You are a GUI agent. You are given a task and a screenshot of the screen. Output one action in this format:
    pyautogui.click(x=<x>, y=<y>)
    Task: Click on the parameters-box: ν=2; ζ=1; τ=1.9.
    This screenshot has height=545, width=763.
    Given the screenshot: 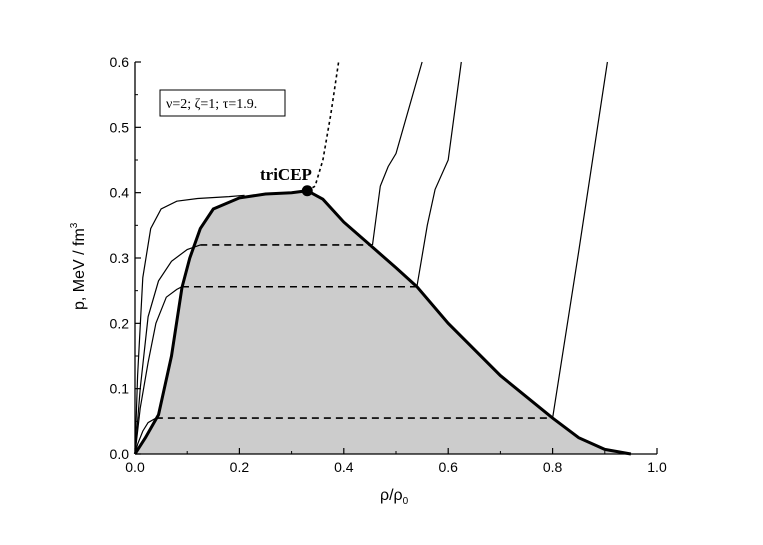 What is the action you would take?
    pyautogui.click(x=222, y=103)
    